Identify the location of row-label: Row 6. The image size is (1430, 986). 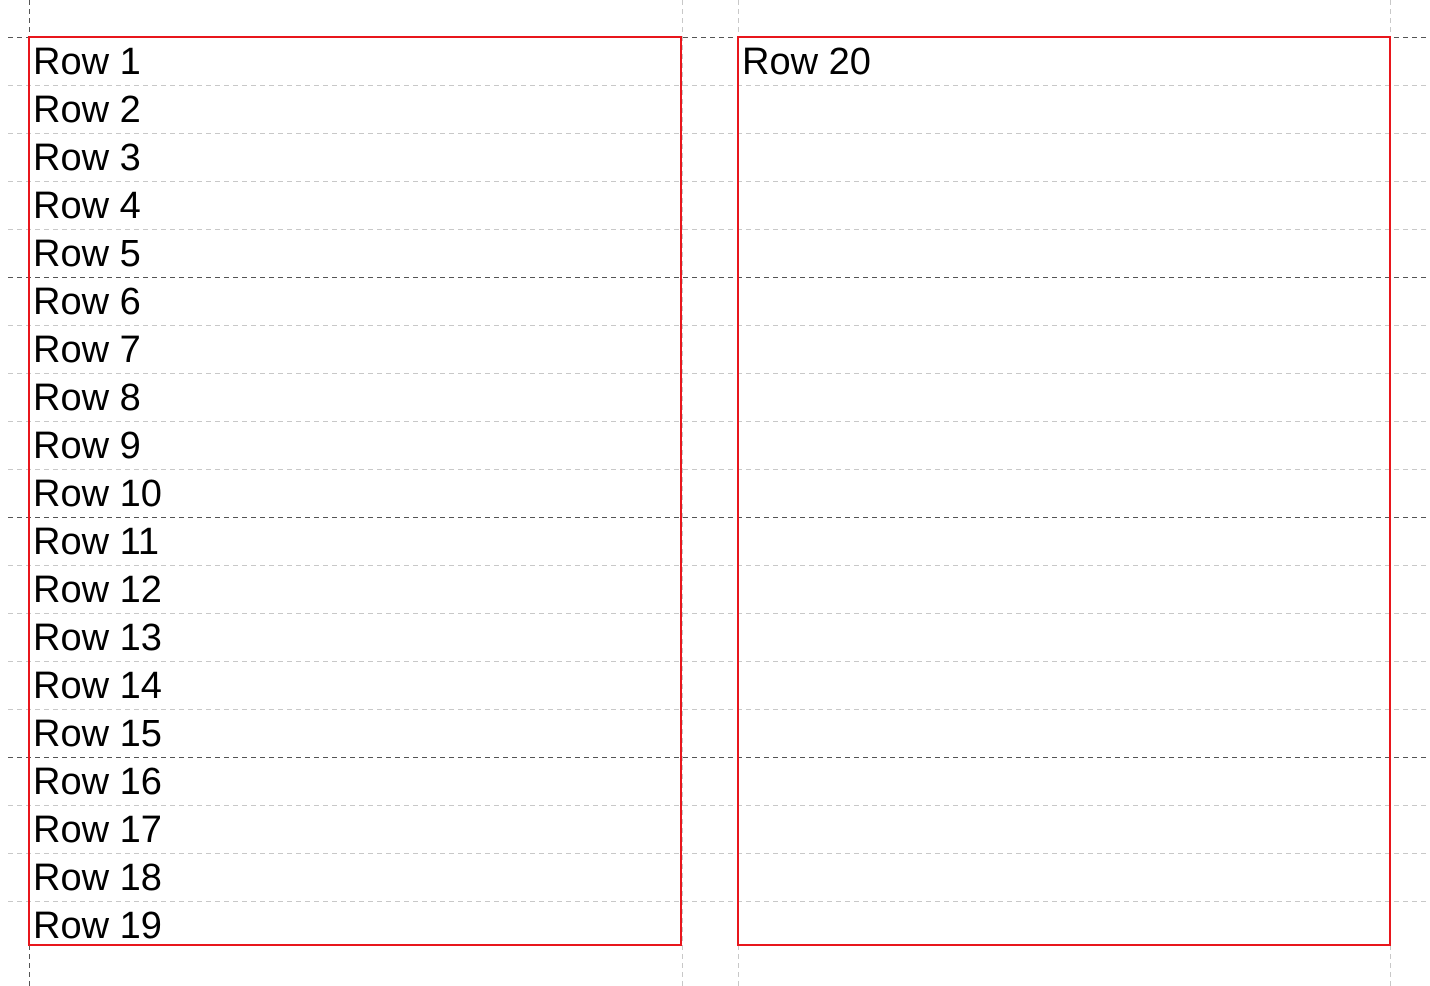
(87, 302).